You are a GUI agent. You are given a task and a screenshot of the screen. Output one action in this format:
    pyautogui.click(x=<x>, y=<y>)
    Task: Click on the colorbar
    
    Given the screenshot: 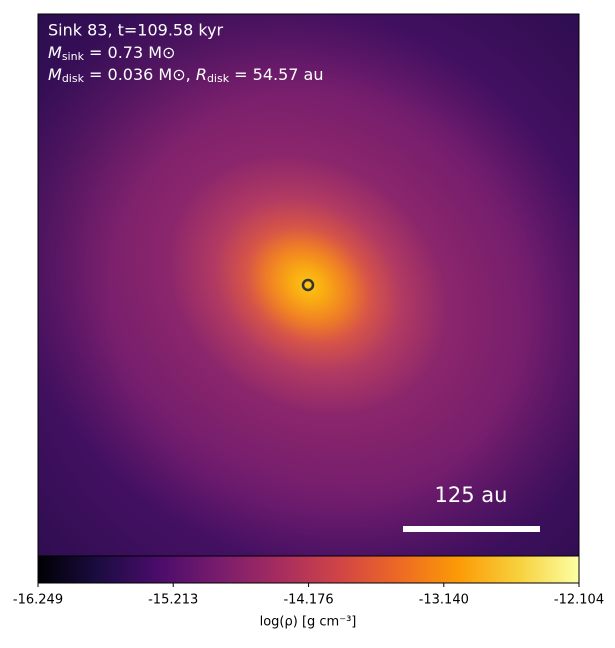 What is the action you would take?
    pyautogui.click(x=308, y=569)
    